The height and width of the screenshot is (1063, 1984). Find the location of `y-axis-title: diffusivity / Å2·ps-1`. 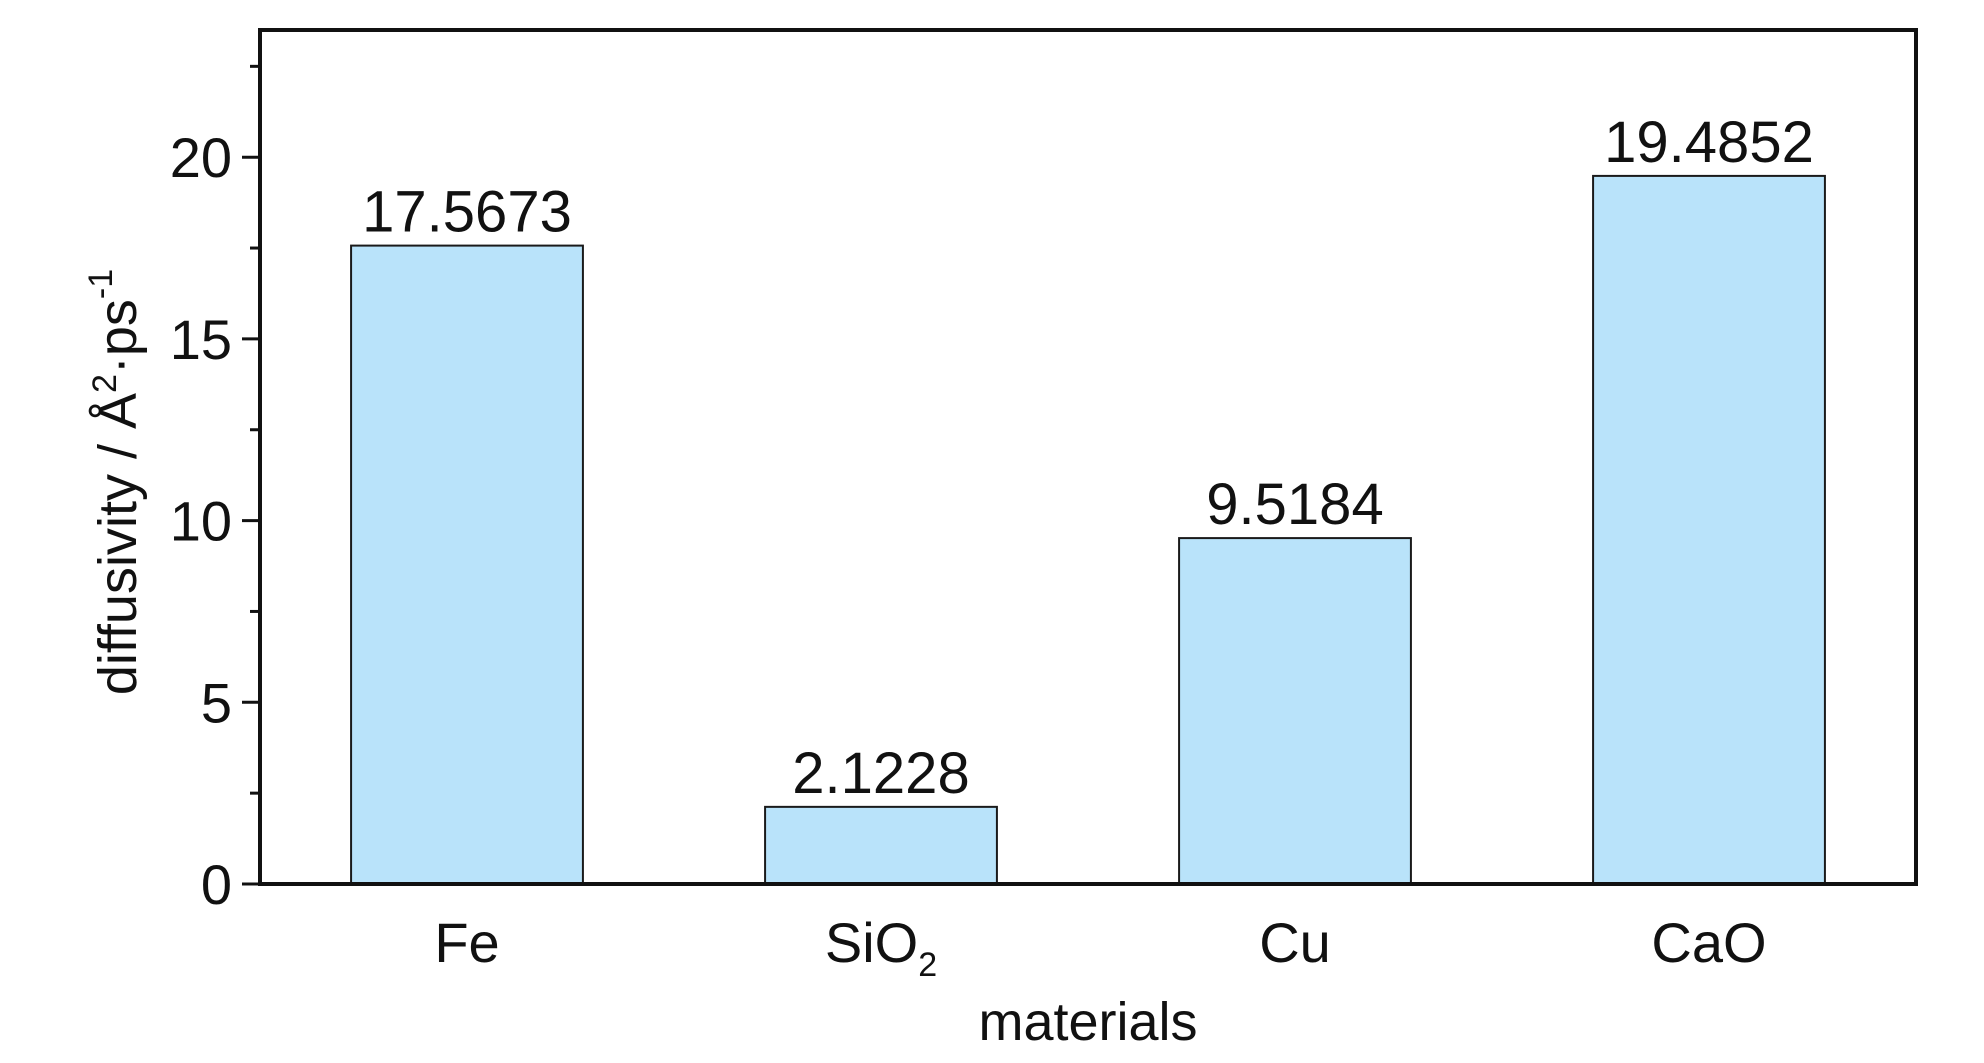

y-axis-title: diffusivity / Å2·ps-1 is located at coordinates (115, 482).